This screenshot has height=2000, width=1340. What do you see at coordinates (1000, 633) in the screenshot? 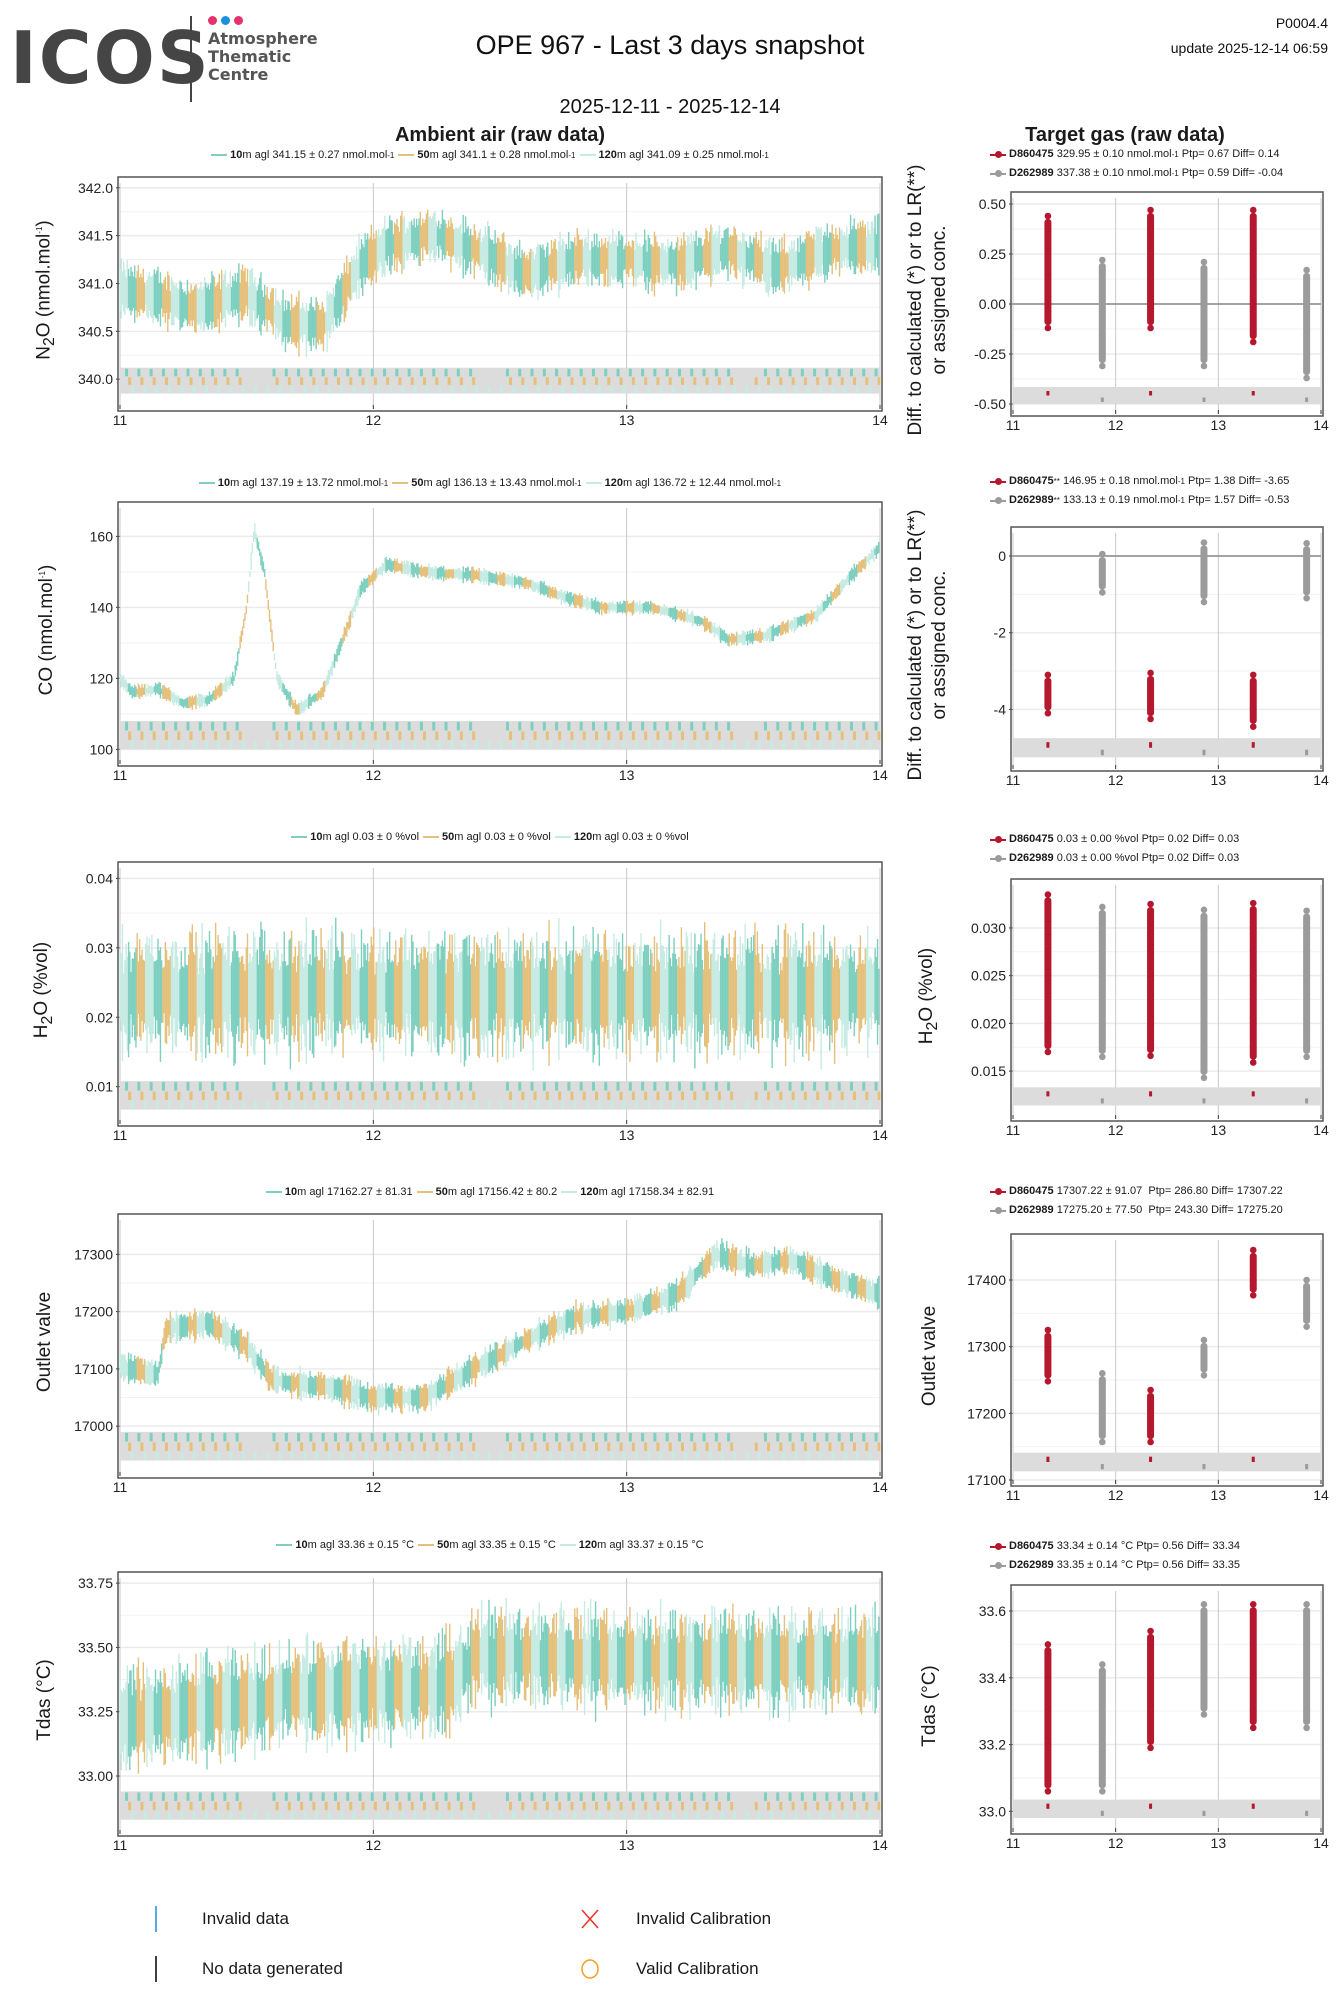
I see `y-tick-label: -2` at bounding box center [1000, 633].